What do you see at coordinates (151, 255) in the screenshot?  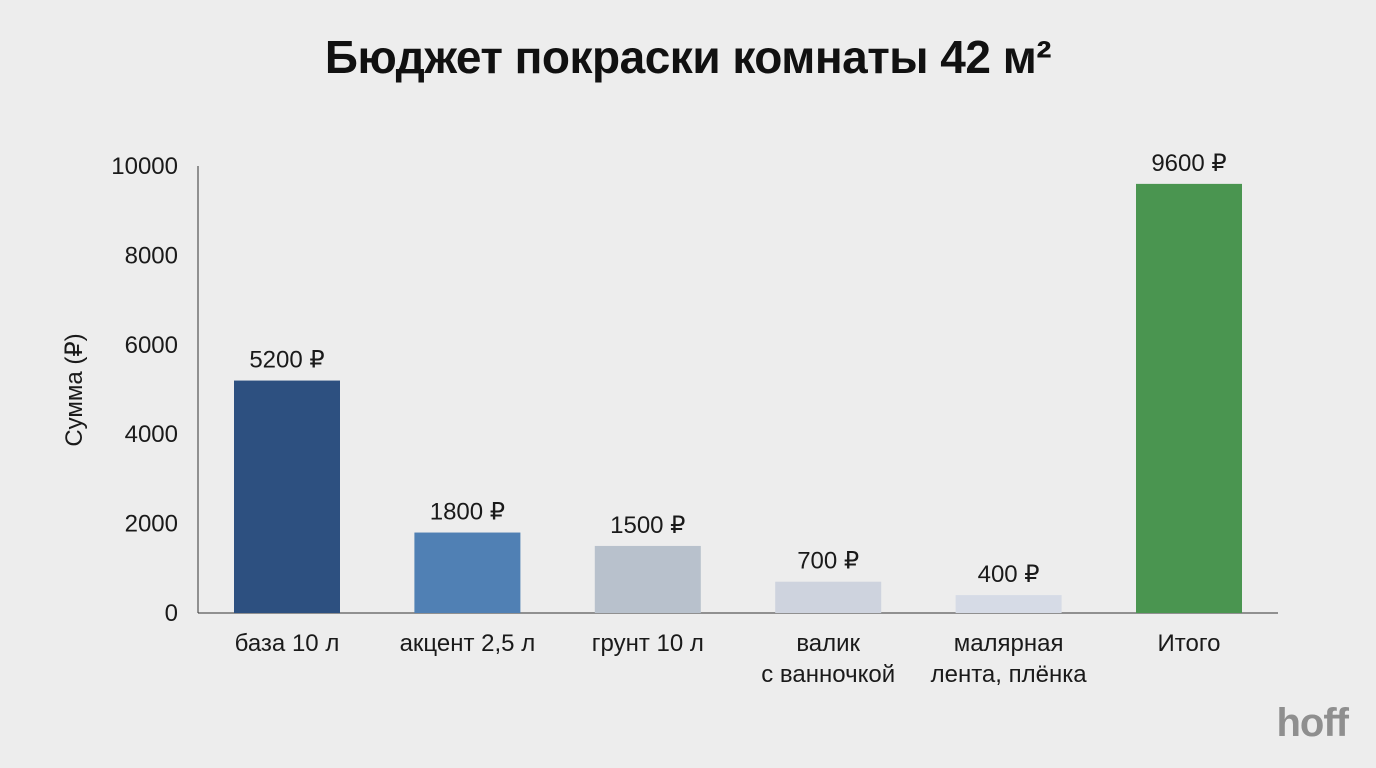 I see `y-tick-label: 8000` at bounding box center [151, 255].